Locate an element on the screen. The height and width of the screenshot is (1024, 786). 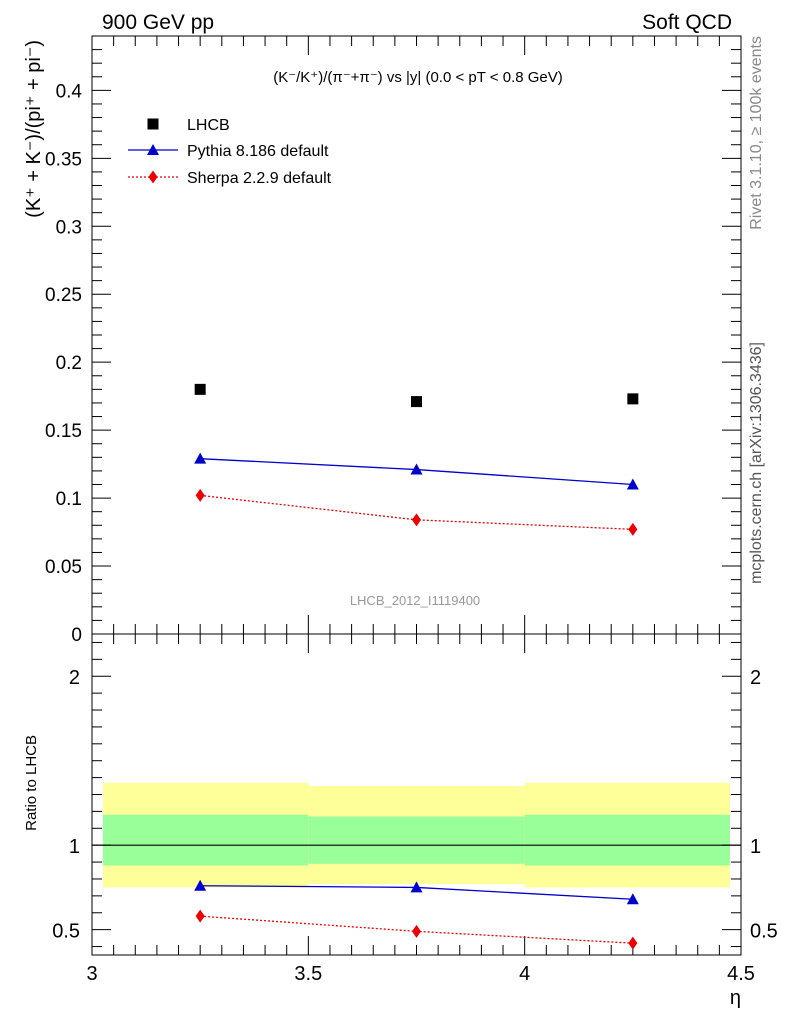
ratio-ytick-label: 1 is located at coordinates (74, 847).